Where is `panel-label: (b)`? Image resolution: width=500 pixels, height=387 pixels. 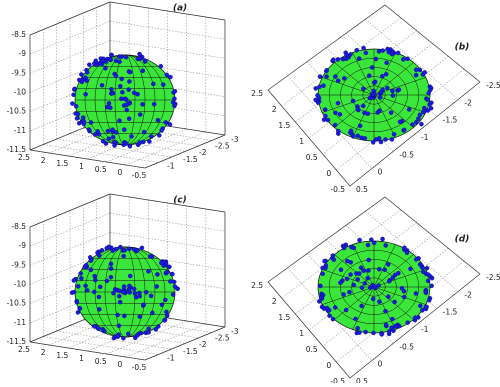 panel-label: (b) is located at coordinates (462, 48).